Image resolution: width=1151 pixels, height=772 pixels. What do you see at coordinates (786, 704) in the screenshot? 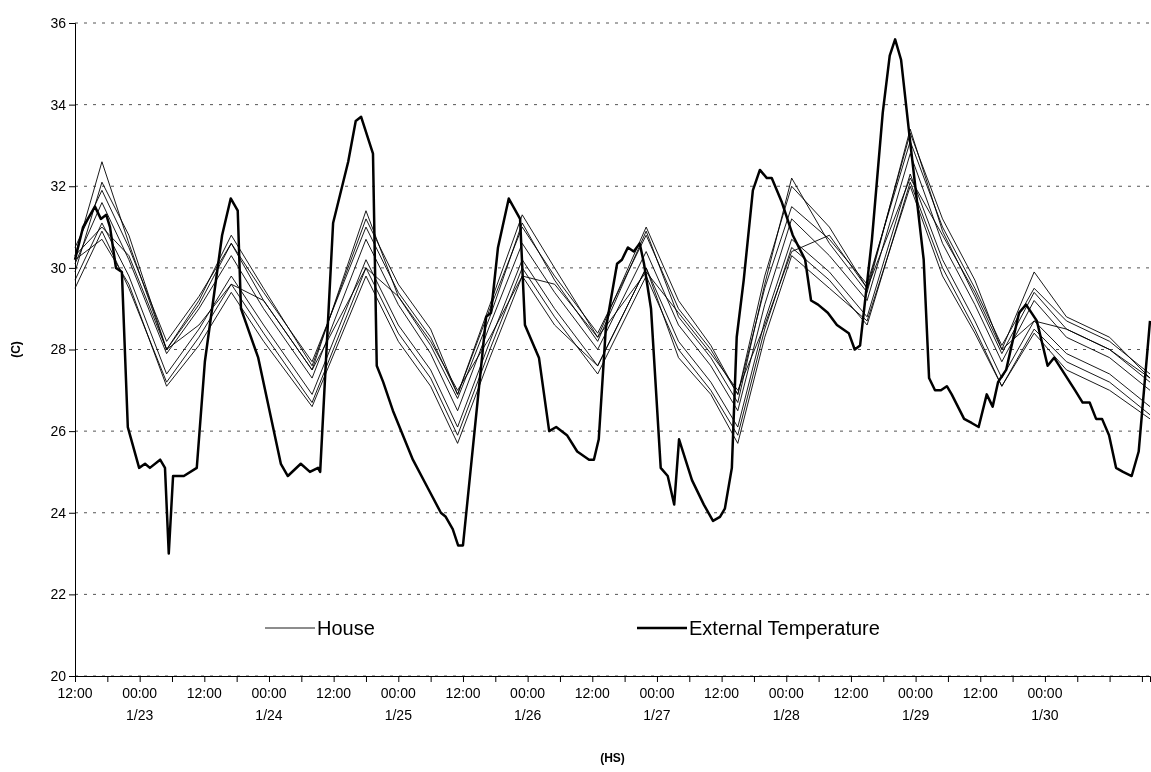
I see `x-tick-label: 00:00 1/28` at bounding box center [786, 704].